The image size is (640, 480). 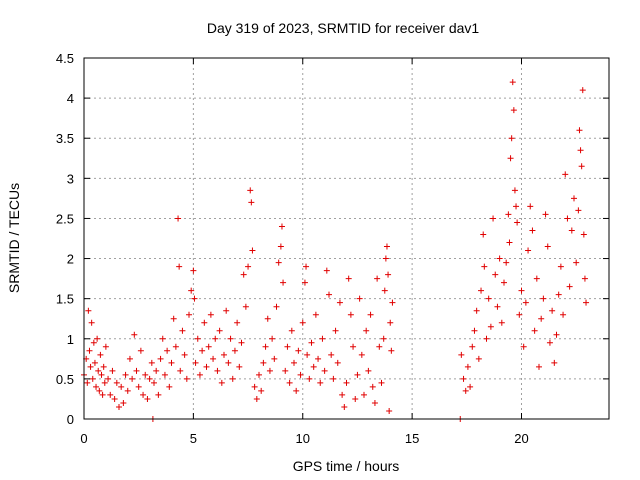 What do you see at coordinates (14, 238) in the screenshot?
I see `y-axis-label: SRMTID / TECUs` at bounding box center [14, 238].